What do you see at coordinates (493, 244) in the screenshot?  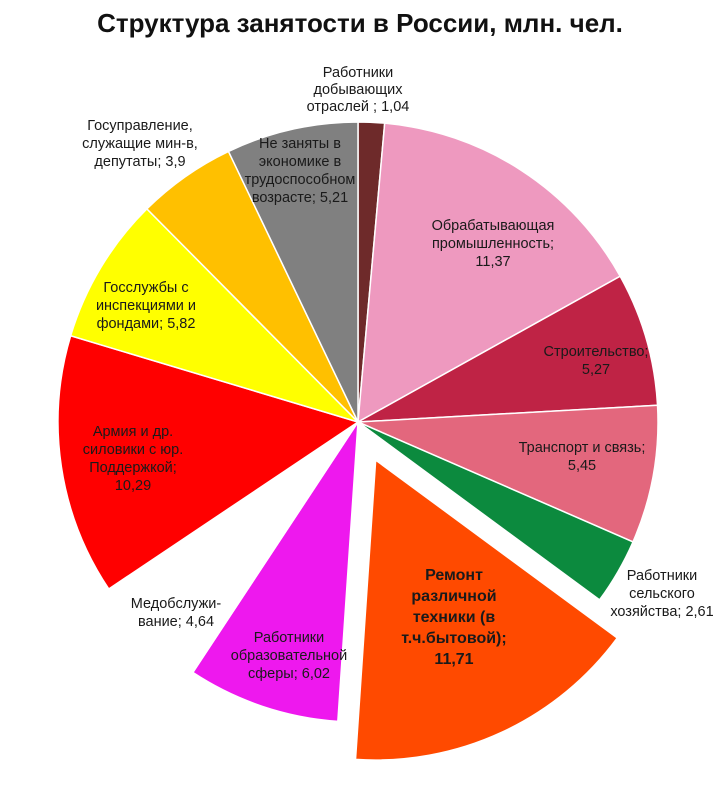 I see `slice-data-label: Обрабатывающая промышленность; 11,37` at bounding box center [493, 244].